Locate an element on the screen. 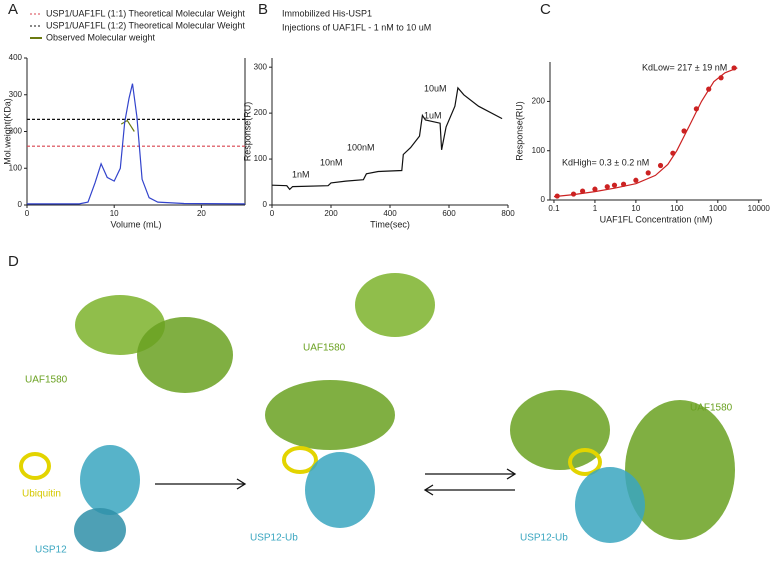  annotation: 10nM is located at coordinates (331, 162).